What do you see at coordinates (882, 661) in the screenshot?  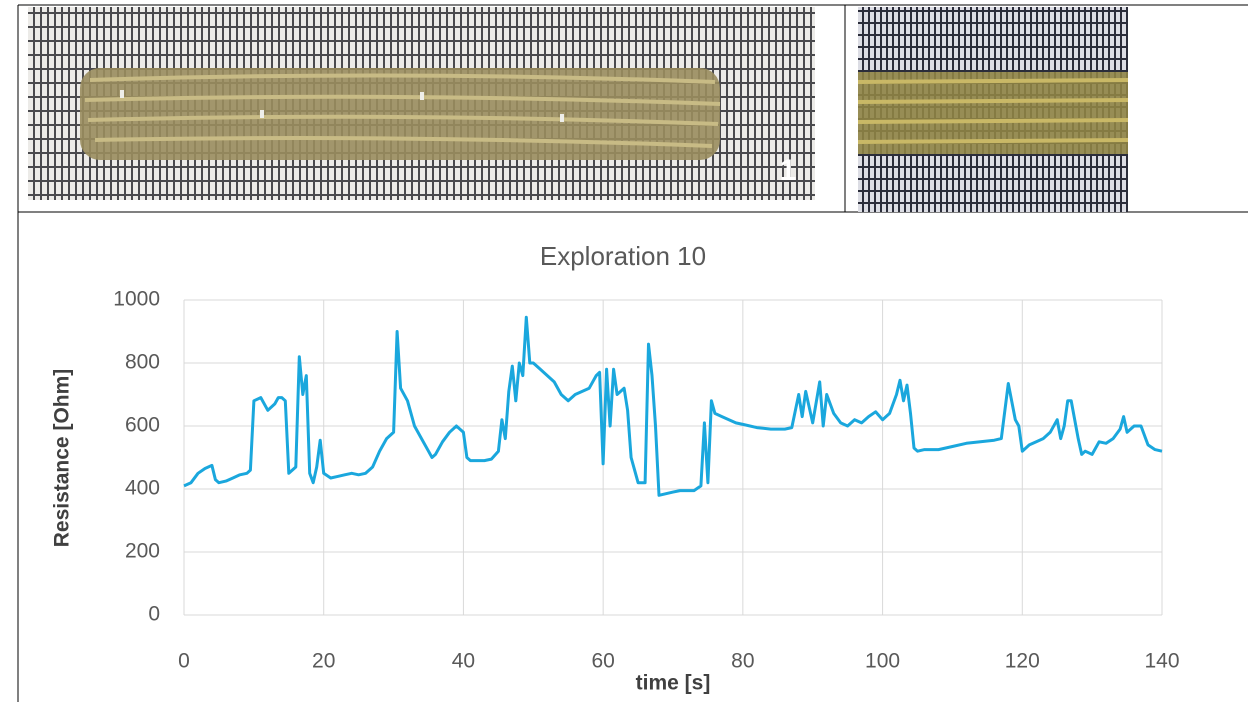 I see `x-tick-label: 100` at bounding box center [882, 661].